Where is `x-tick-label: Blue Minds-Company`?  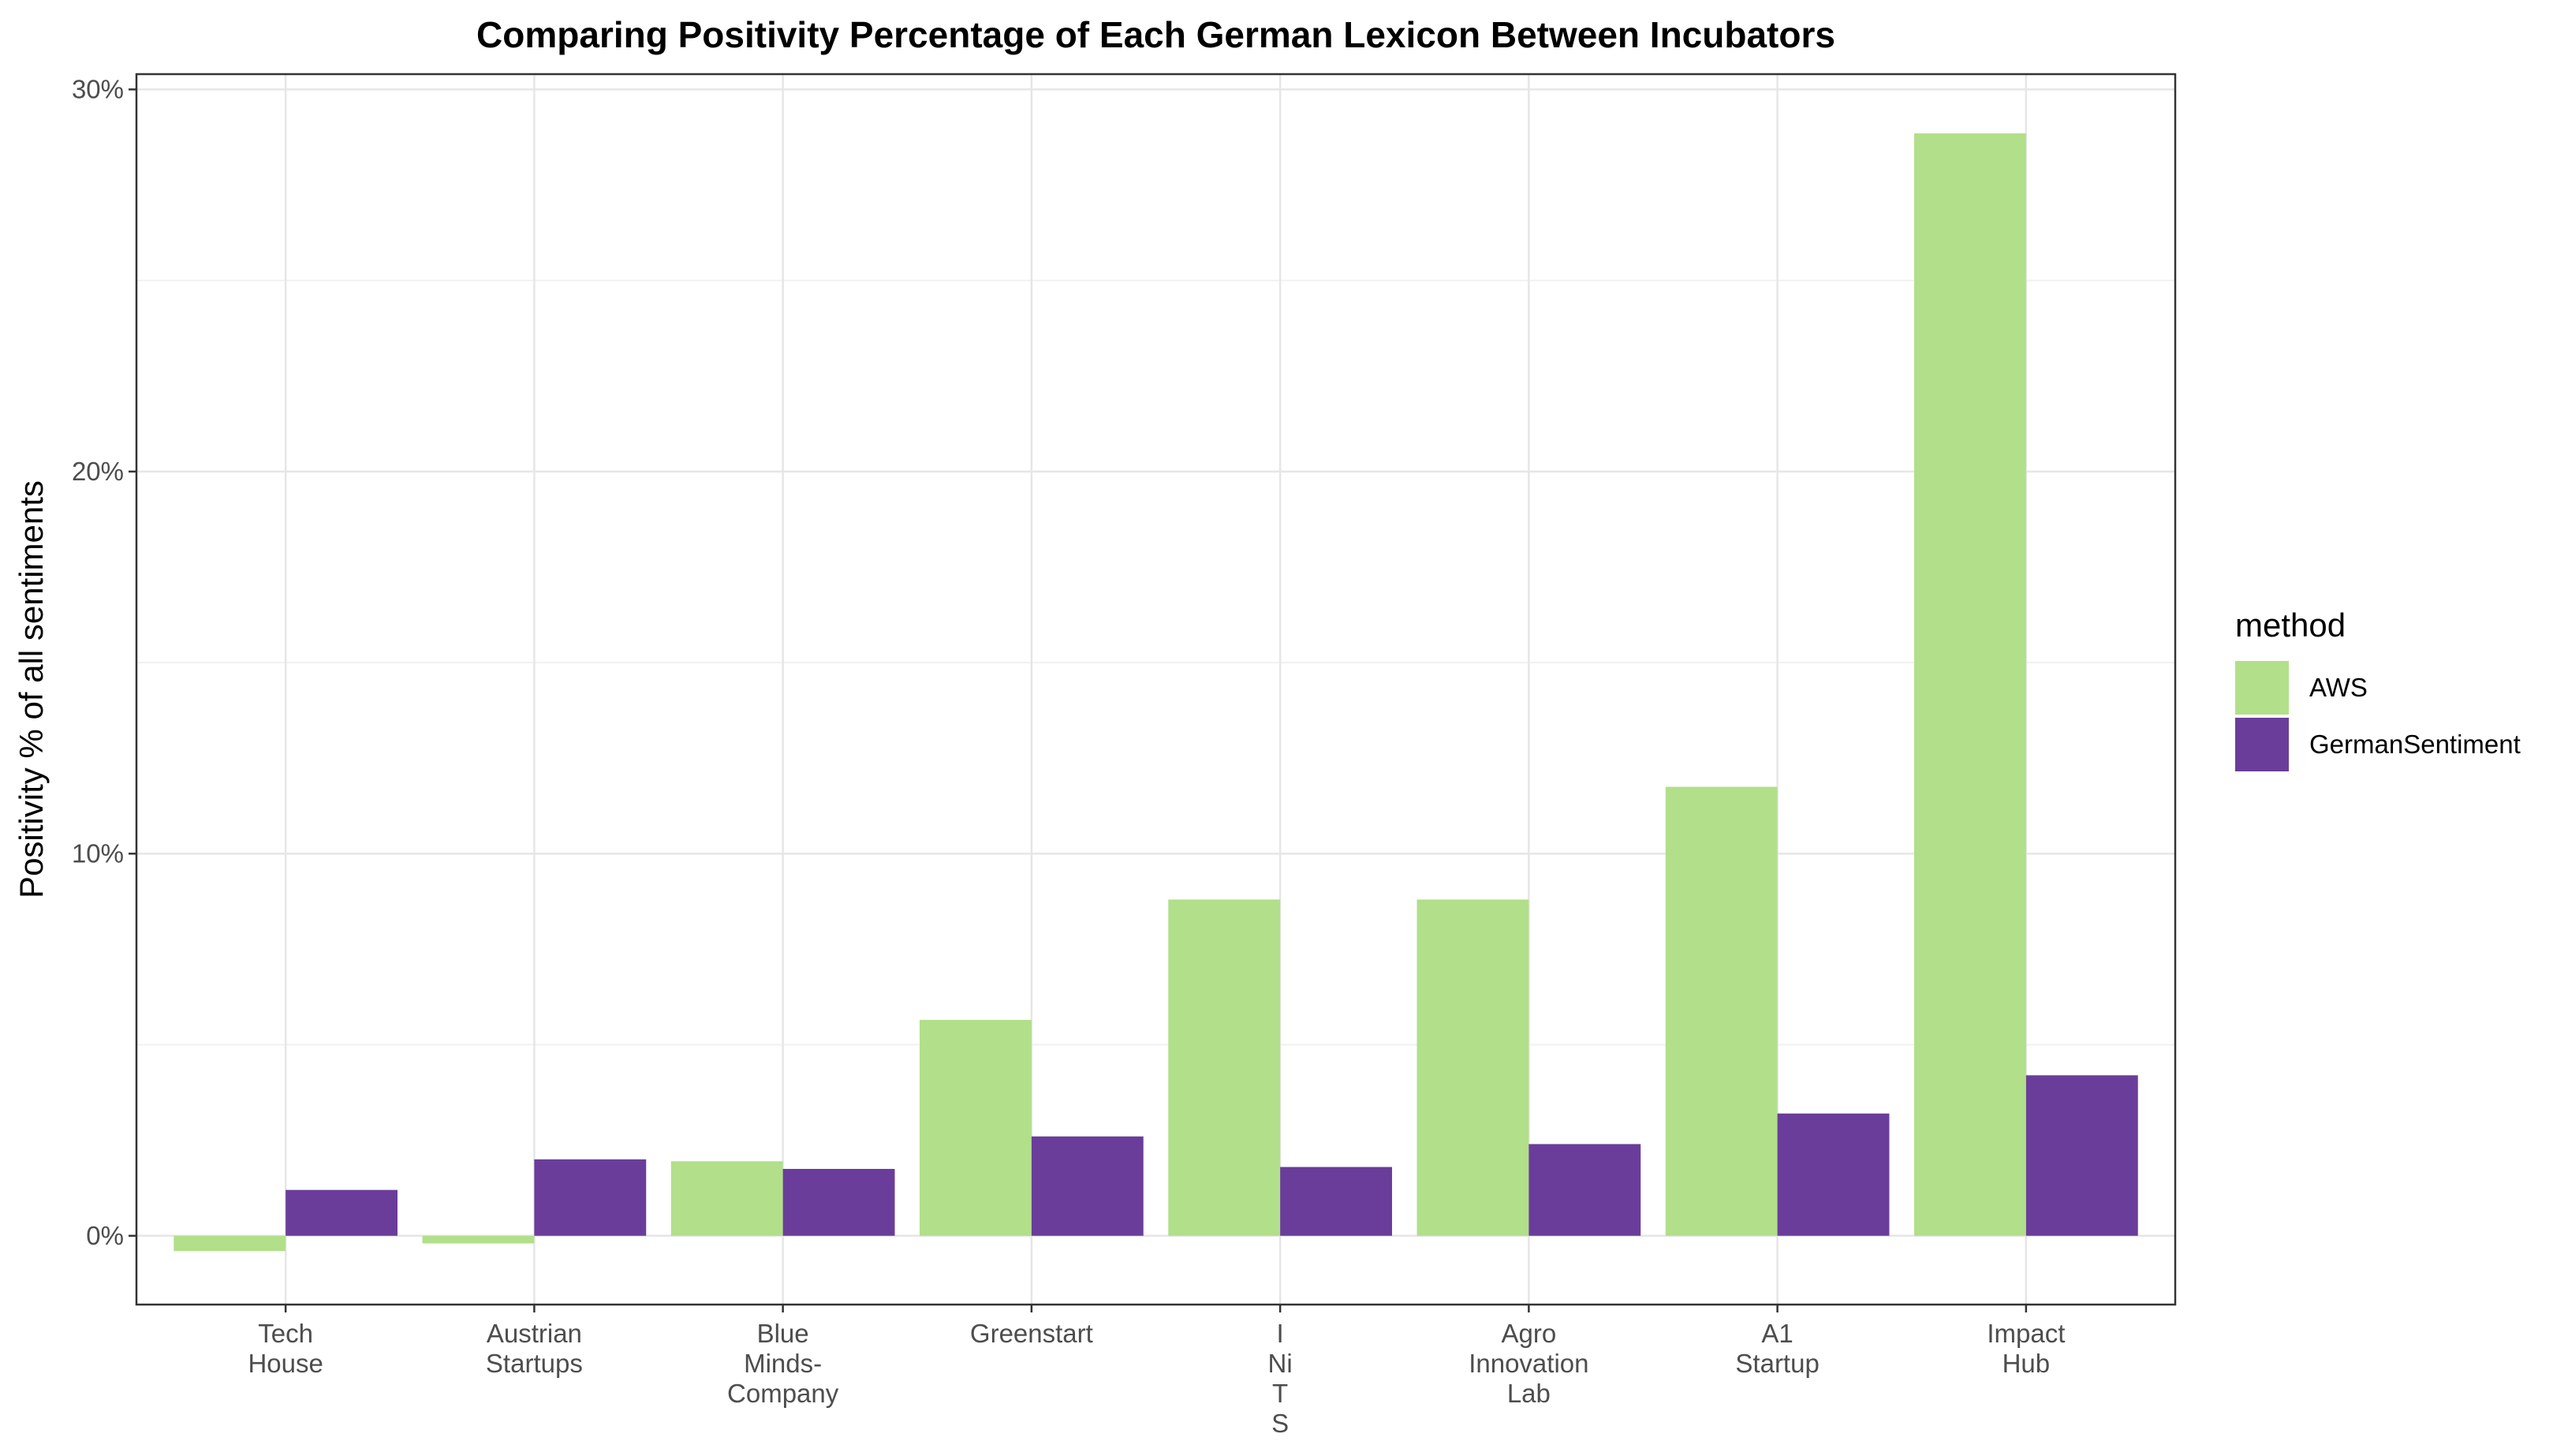
x-tick-label: Blue Minds-Company is located at coordinates (783, 1363).